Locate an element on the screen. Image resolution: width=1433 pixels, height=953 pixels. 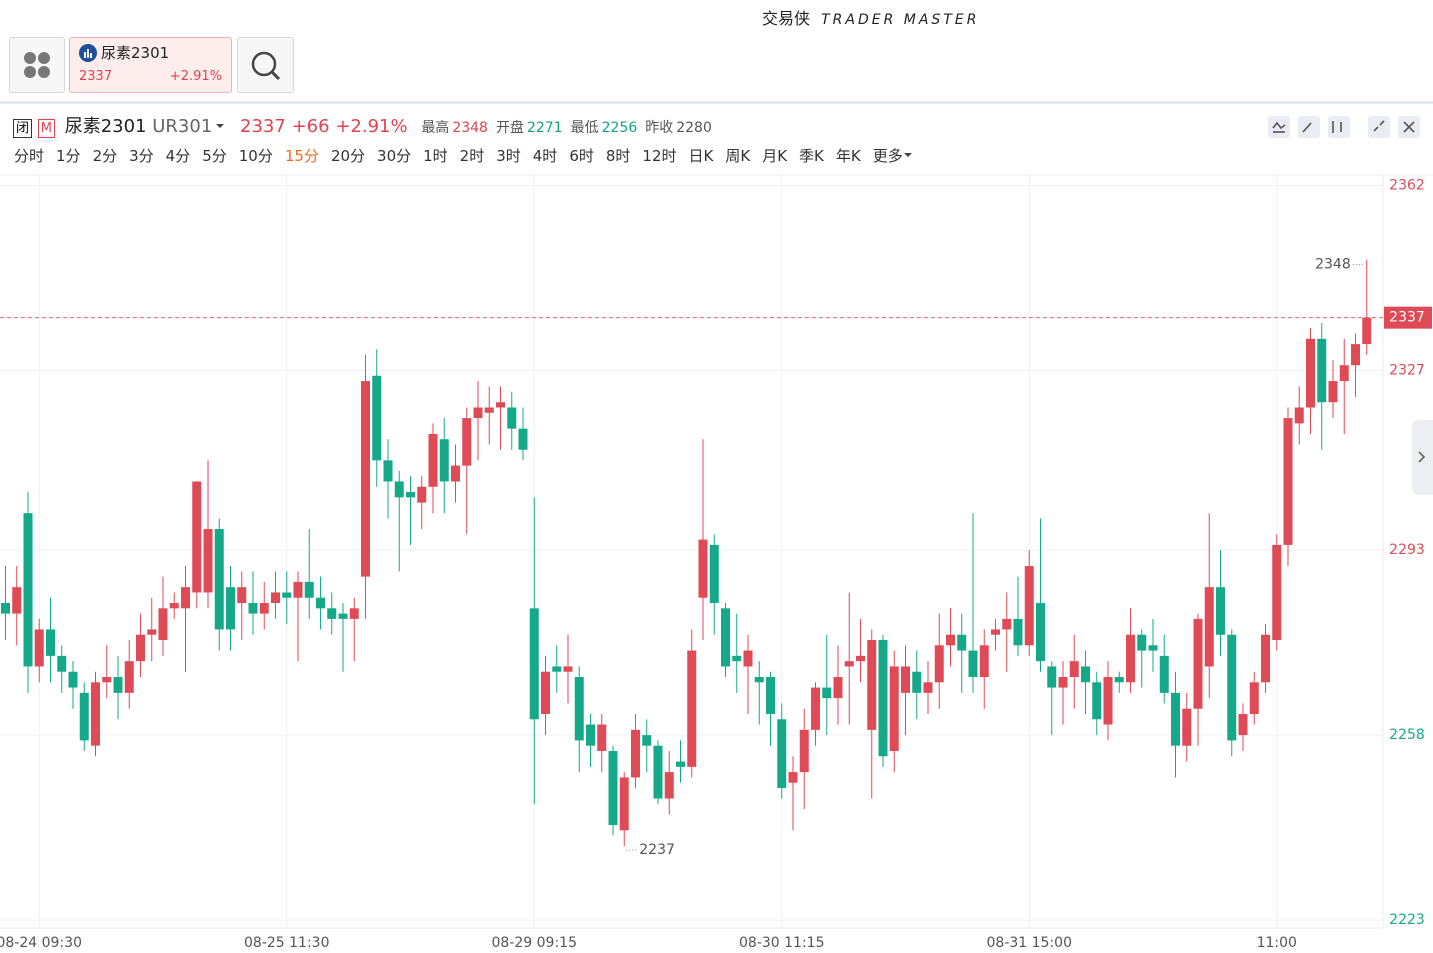
period: 周K is located at coordinates (738, 156).